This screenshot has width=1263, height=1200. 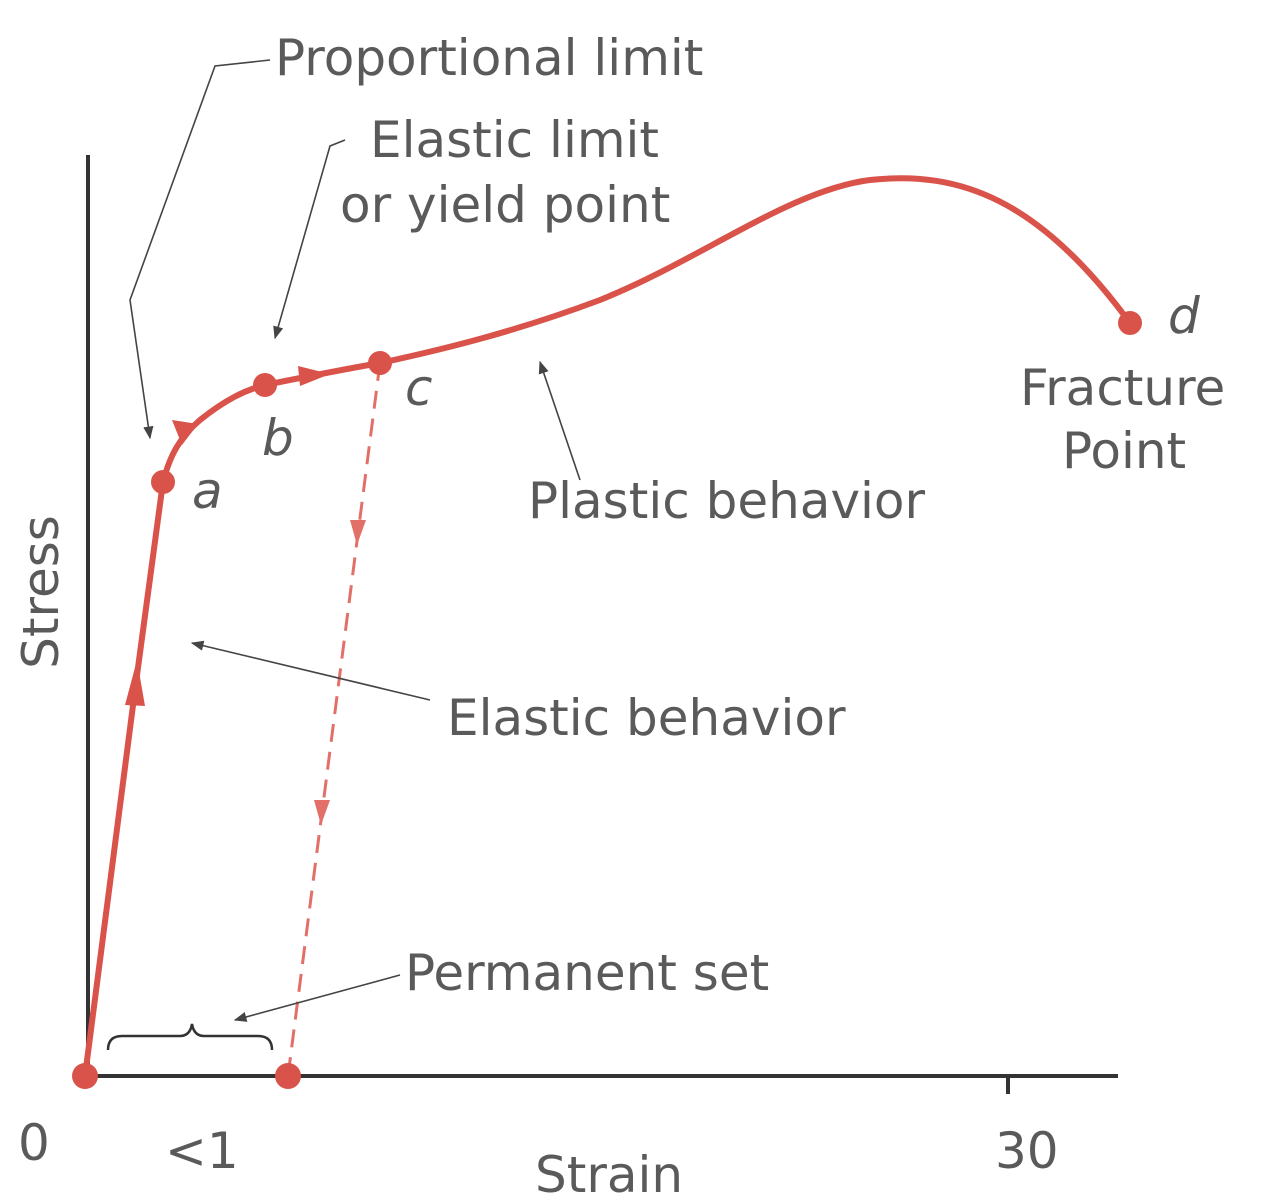 I want to click on annotation: Elastic behavior, so click(x=646, y=718).